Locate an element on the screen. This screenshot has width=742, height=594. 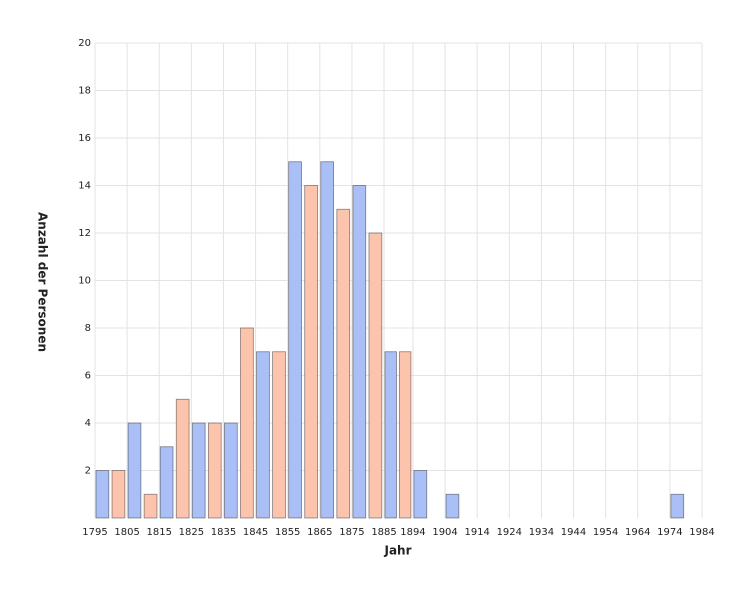
y-tick-label: 4 is located at coordinates (88, 423).